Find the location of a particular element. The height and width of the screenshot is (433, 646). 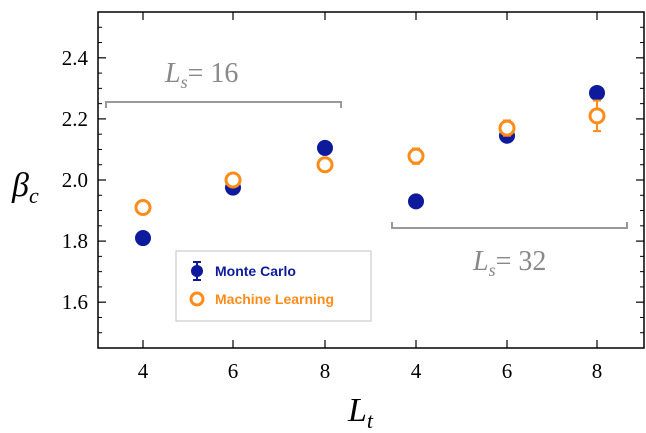

y-tick-label: 2.4 is located at coordinates (75, 58).